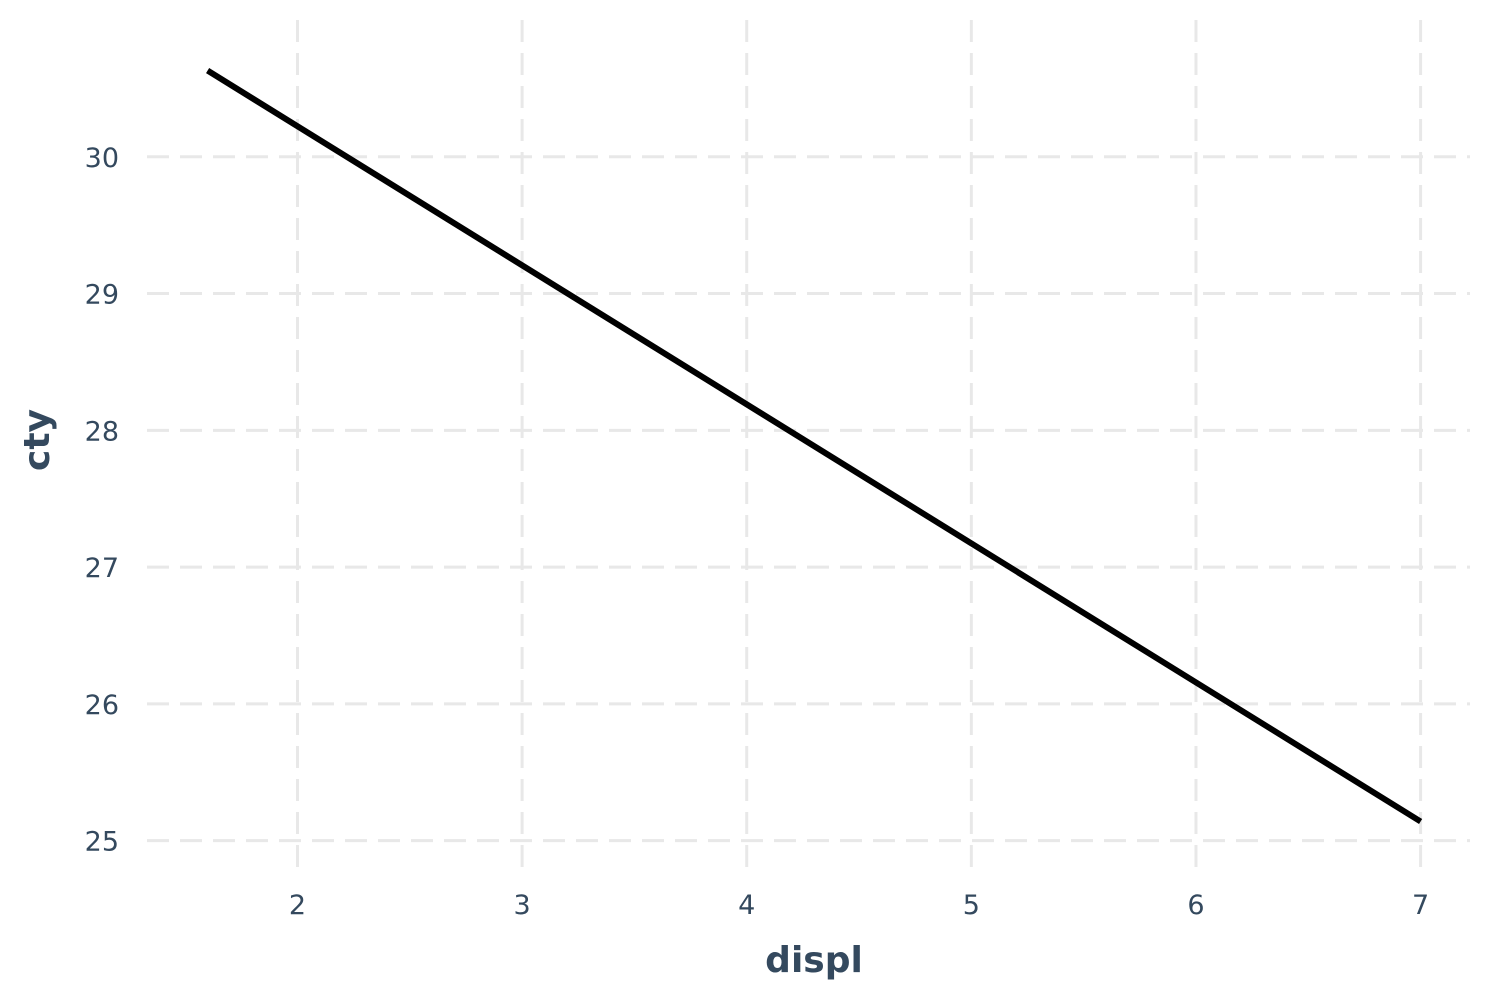 The height and width of the screenshot is (1000, 1500). Describe the element at coordinates (522, 905) in the screenshot. I see `x-tick-label-3: 3` at that location.